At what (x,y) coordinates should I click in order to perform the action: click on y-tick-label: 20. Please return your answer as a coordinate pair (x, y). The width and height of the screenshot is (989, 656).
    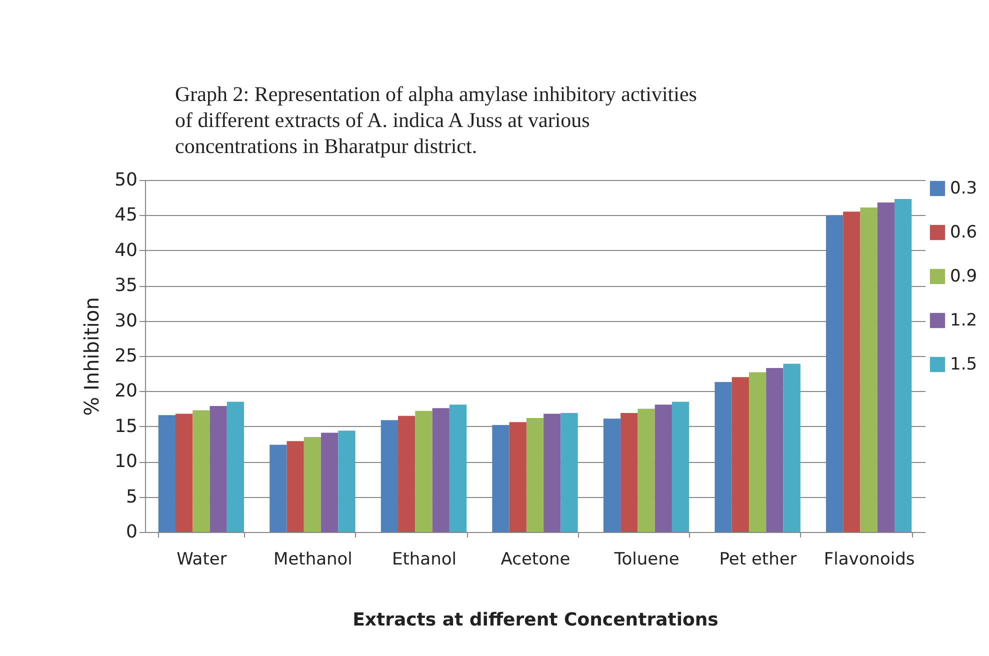
    Looking at the image, I should click on (126, 391).